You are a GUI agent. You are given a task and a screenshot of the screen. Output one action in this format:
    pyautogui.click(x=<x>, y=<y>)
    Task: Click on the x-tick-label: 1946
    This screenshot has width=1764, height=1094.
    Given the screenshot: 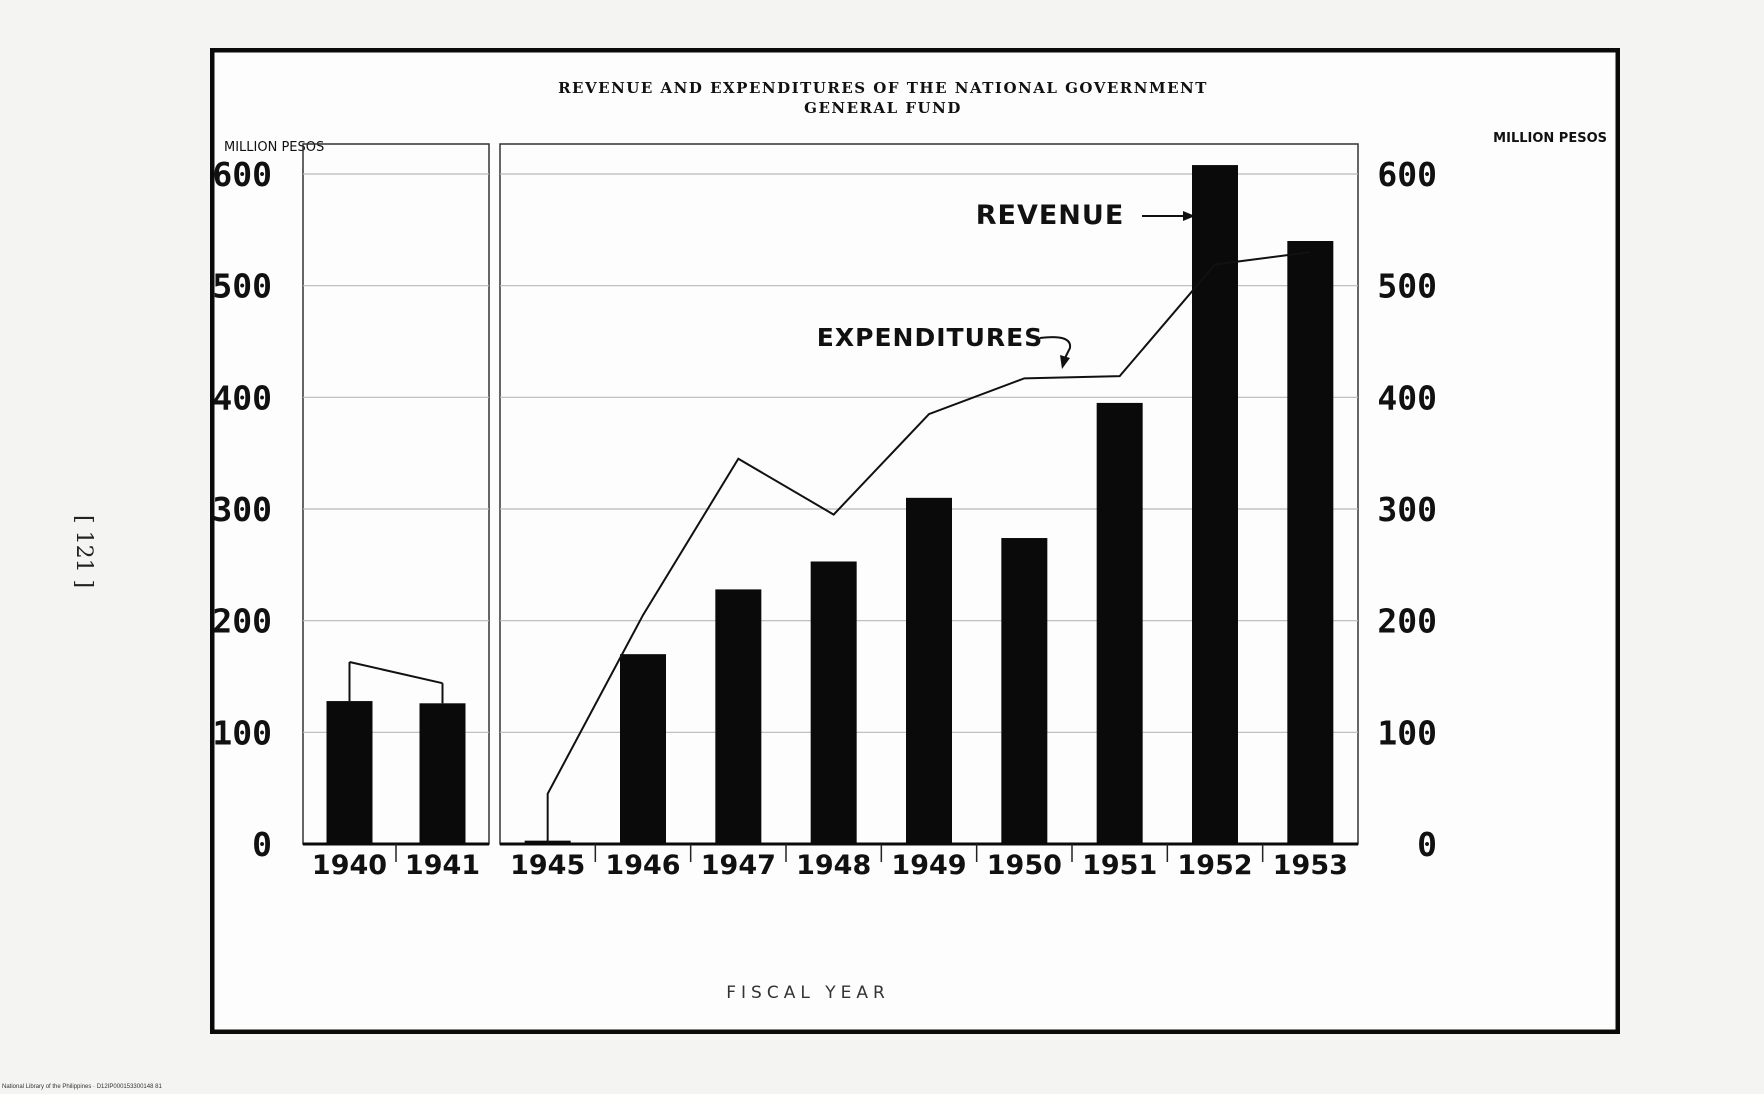 What is the action you would take?
    pyautogui.click(x=642, y=865)
    